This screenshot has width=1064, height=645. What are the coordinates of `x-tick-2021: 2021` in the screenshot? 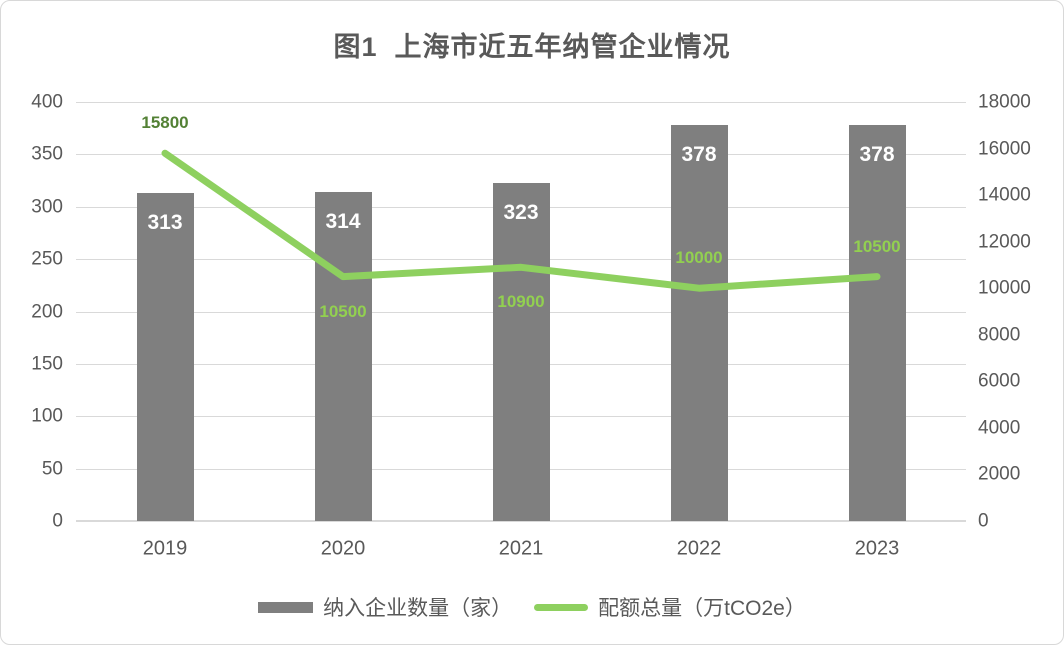 It's located at (521, 548).